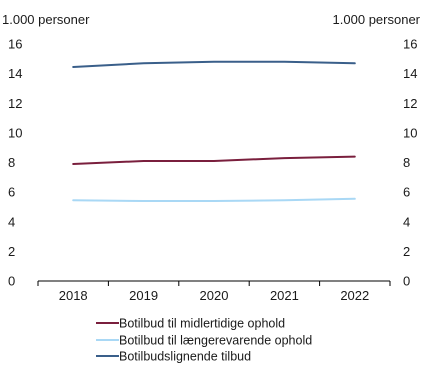  What do you see at coordinates (410, 44) in the screenshot?
I see `y-tick-label-right: 16` at bounding box center [410, 44].